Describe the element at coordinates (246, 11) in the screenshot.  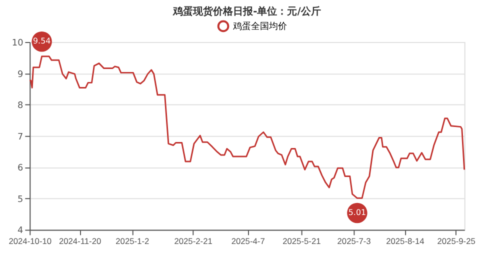
I see `chart-title: 鸡蛋现货价格日报-单位：元/公斤` at that location.